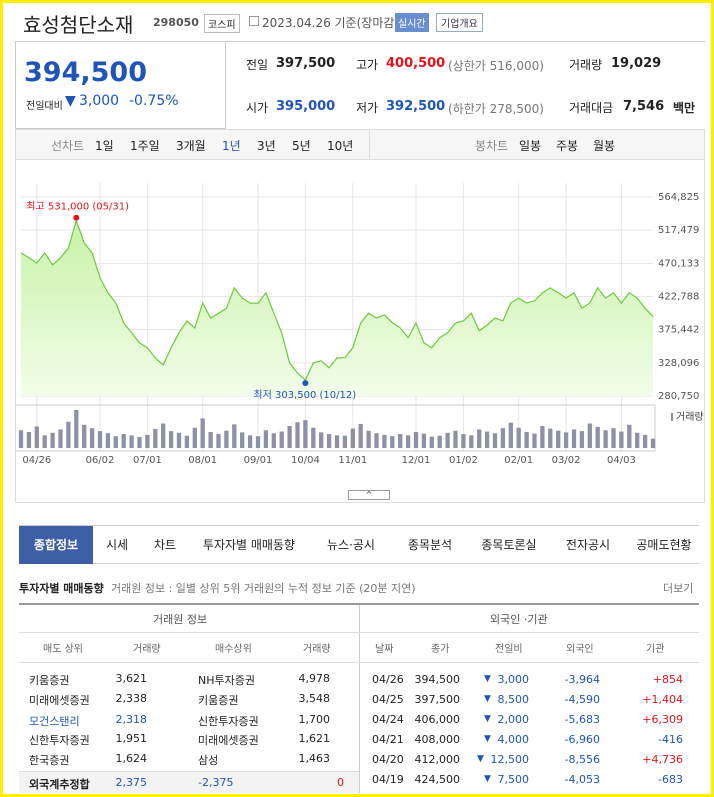  Describe the element at coordinates (509, 545) in the screenshot. I see `tab: 종목토론실` at that location.